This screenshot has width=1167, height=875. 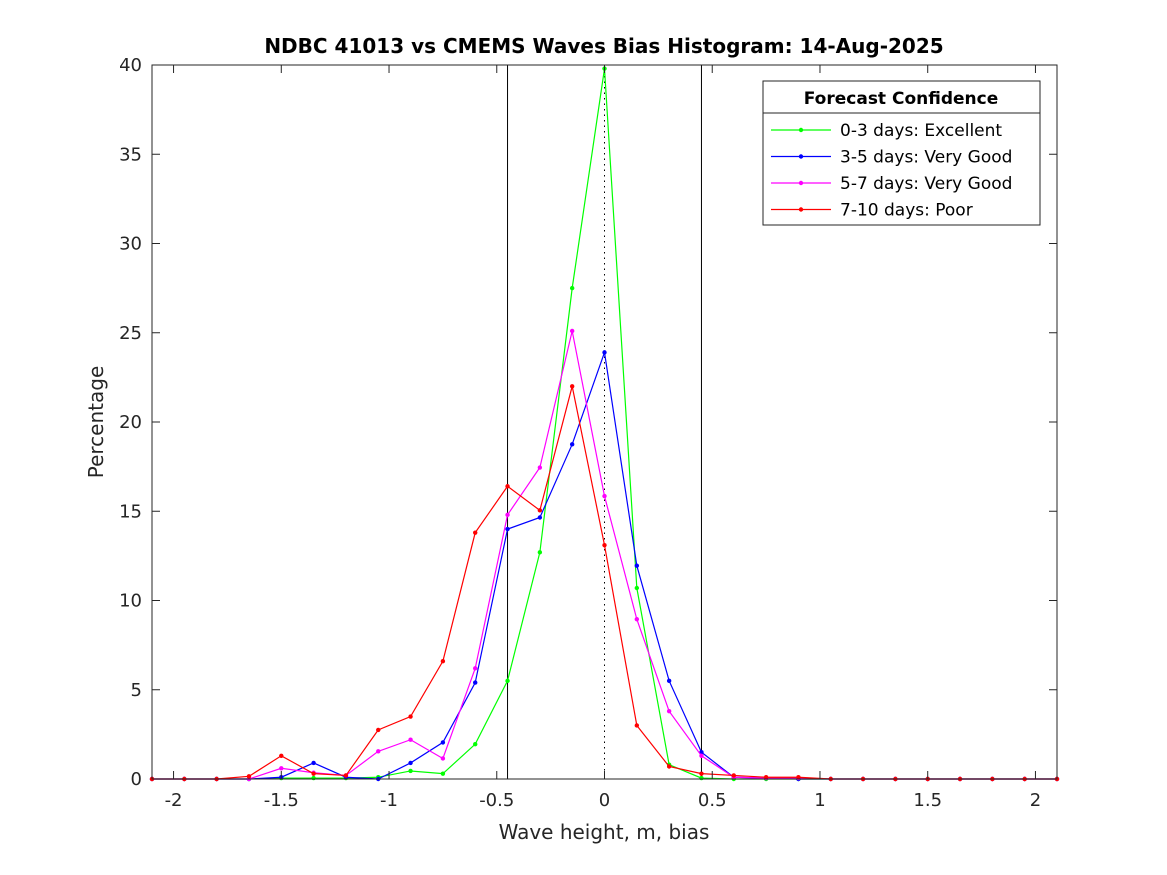 What do you see at coordinates (130, 333) in the screenshot?
I see `y-tick-label: 25` at bounding box center [130, 333].